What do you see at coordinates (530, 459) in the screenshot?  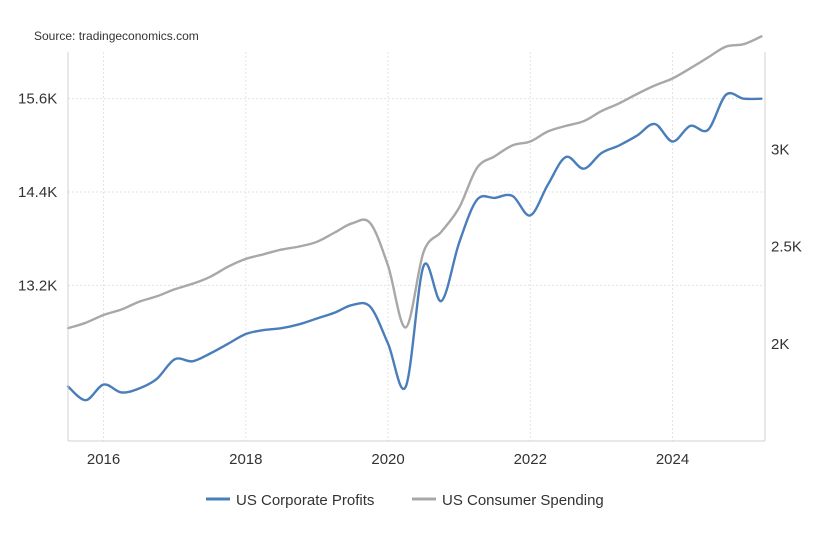 I see `x-tick-label-2022: 2022` at bounding box center [530, 459].